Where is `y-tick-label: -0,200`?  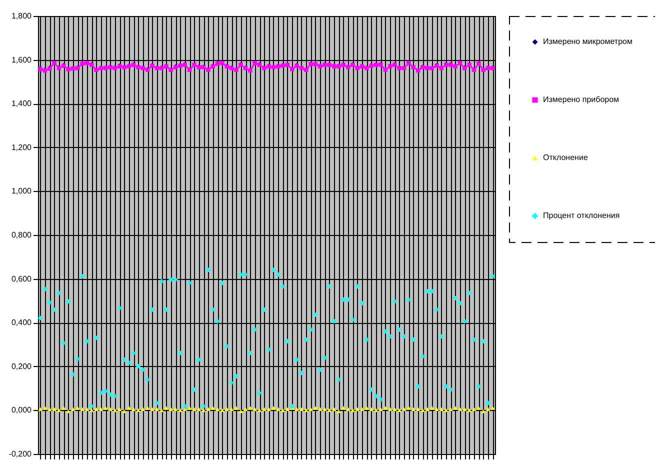
y-tick-label: -0,200 is located at coordinates (20, 454).